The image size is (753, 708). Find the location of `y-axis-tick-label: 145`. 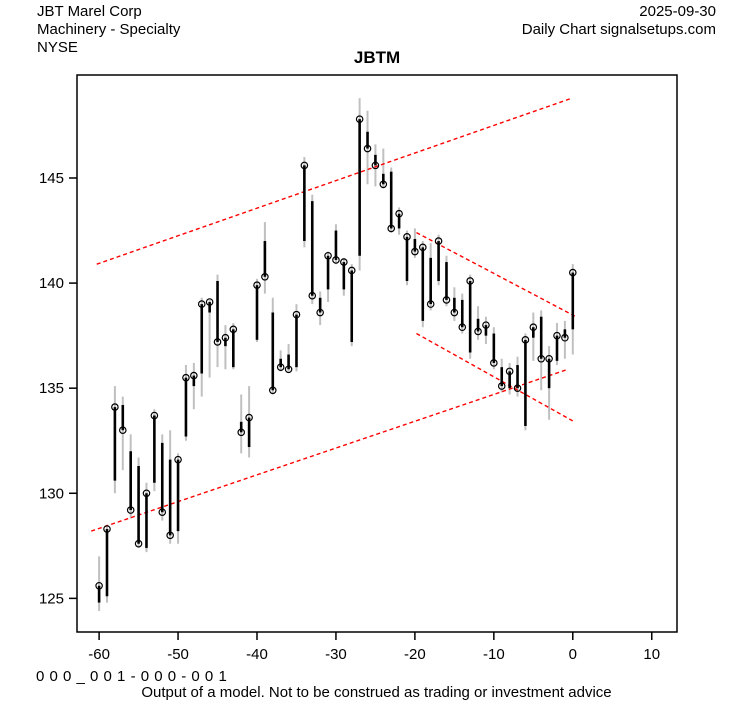

y-axis-tick-label: 145 is located at coordinates (51, 178).